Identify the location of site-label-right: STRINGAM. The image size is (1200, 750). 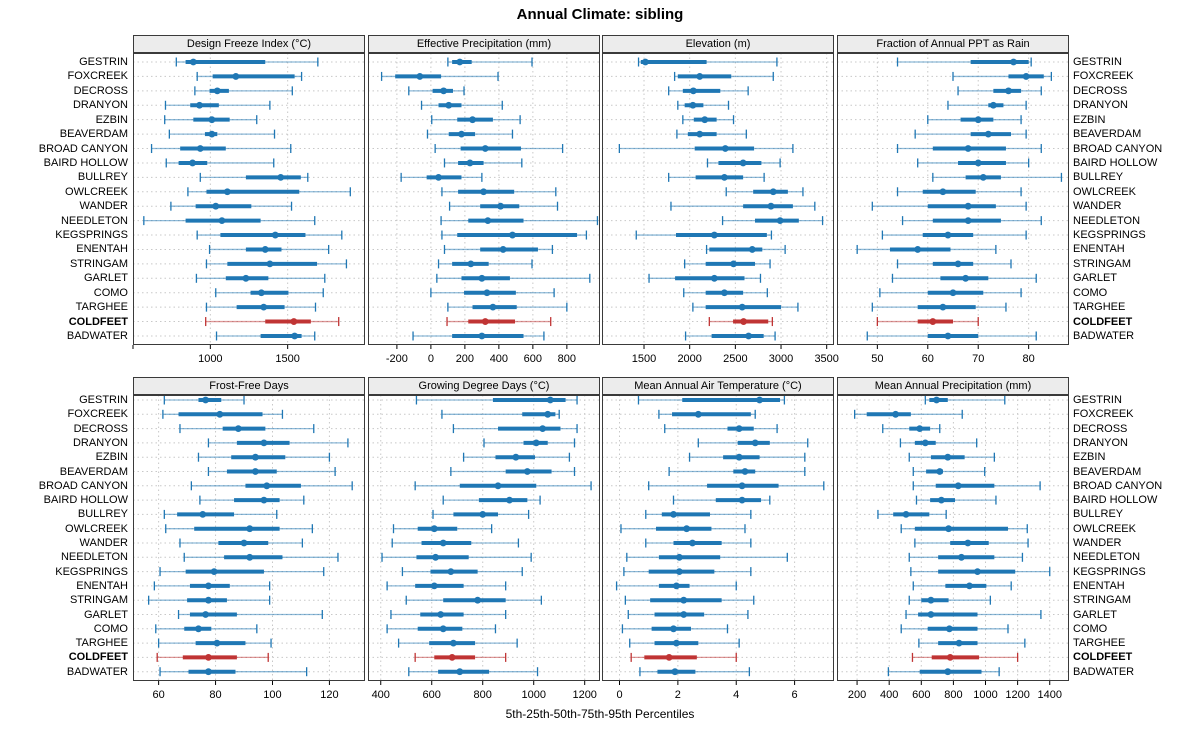
(1102, 263).